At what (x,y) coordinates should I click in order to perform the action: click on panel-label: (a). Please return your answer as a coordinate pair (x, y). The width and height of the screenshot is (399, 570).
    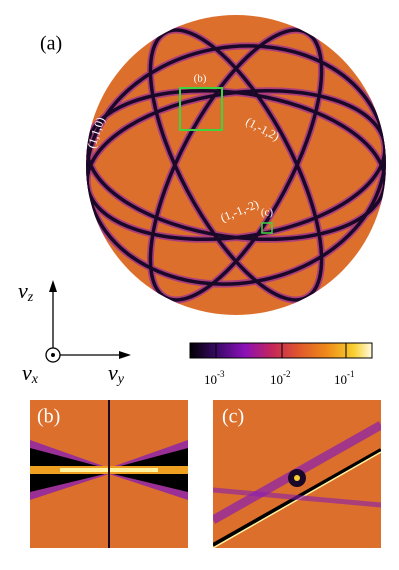
    Looking at the image, I should click on (51, 44).